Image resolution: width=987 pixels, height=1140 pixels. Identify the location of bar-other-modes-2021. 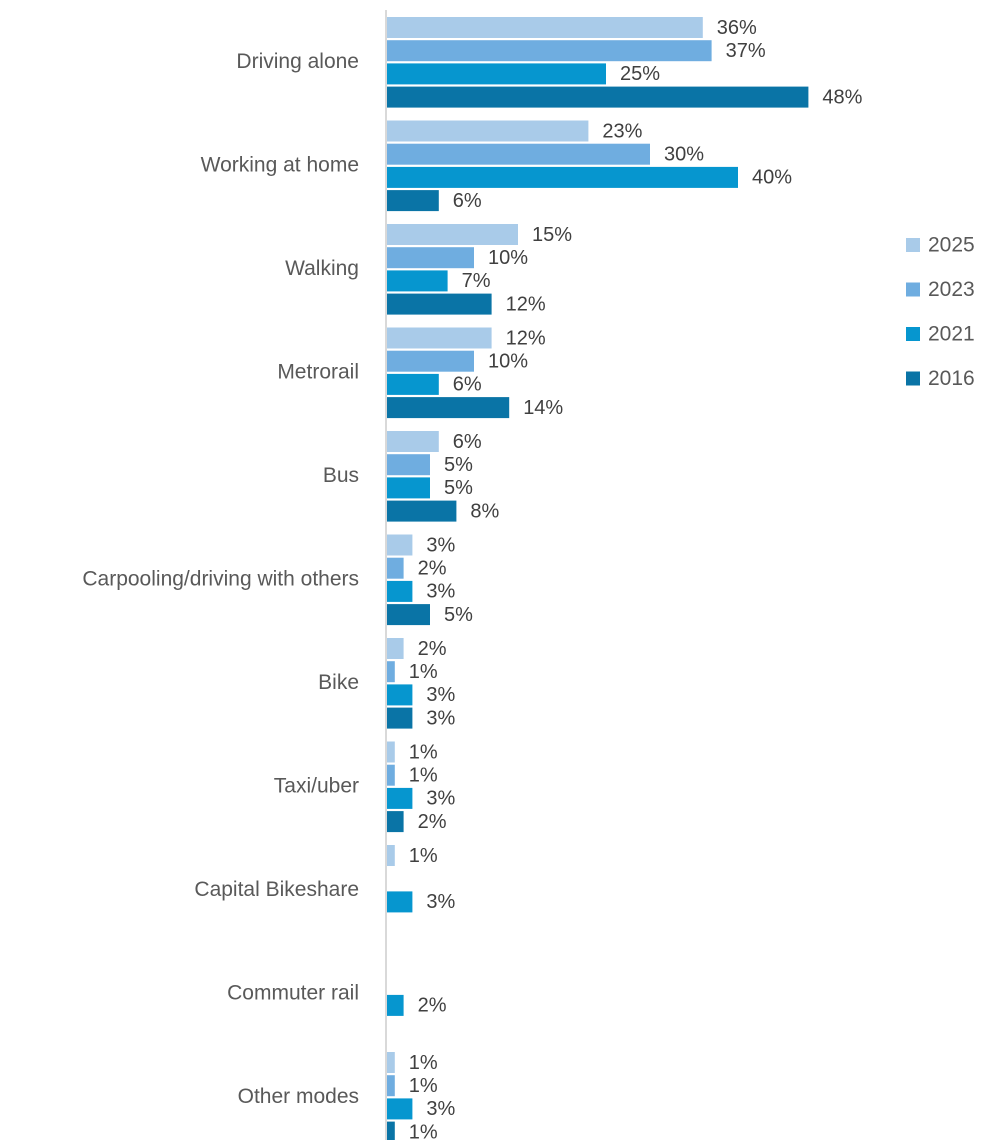
(399, 1109).